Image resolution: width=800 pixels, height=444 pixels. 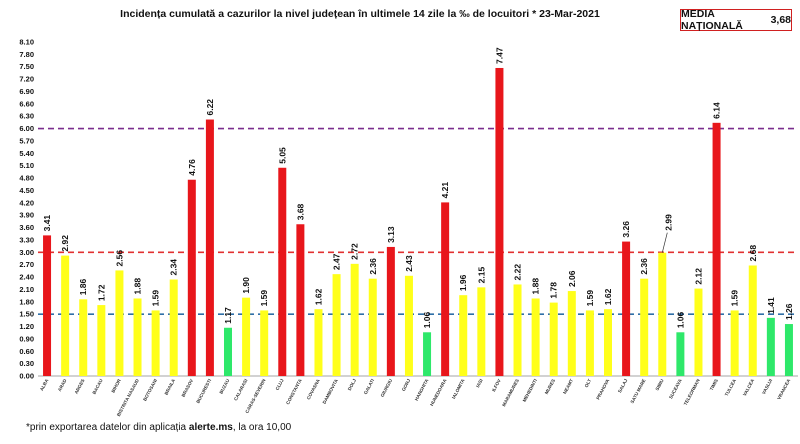 What do you see at coordinates (155, 343) in the screenshot?
I see `bar-botosani` at bounding box center [155, 343].